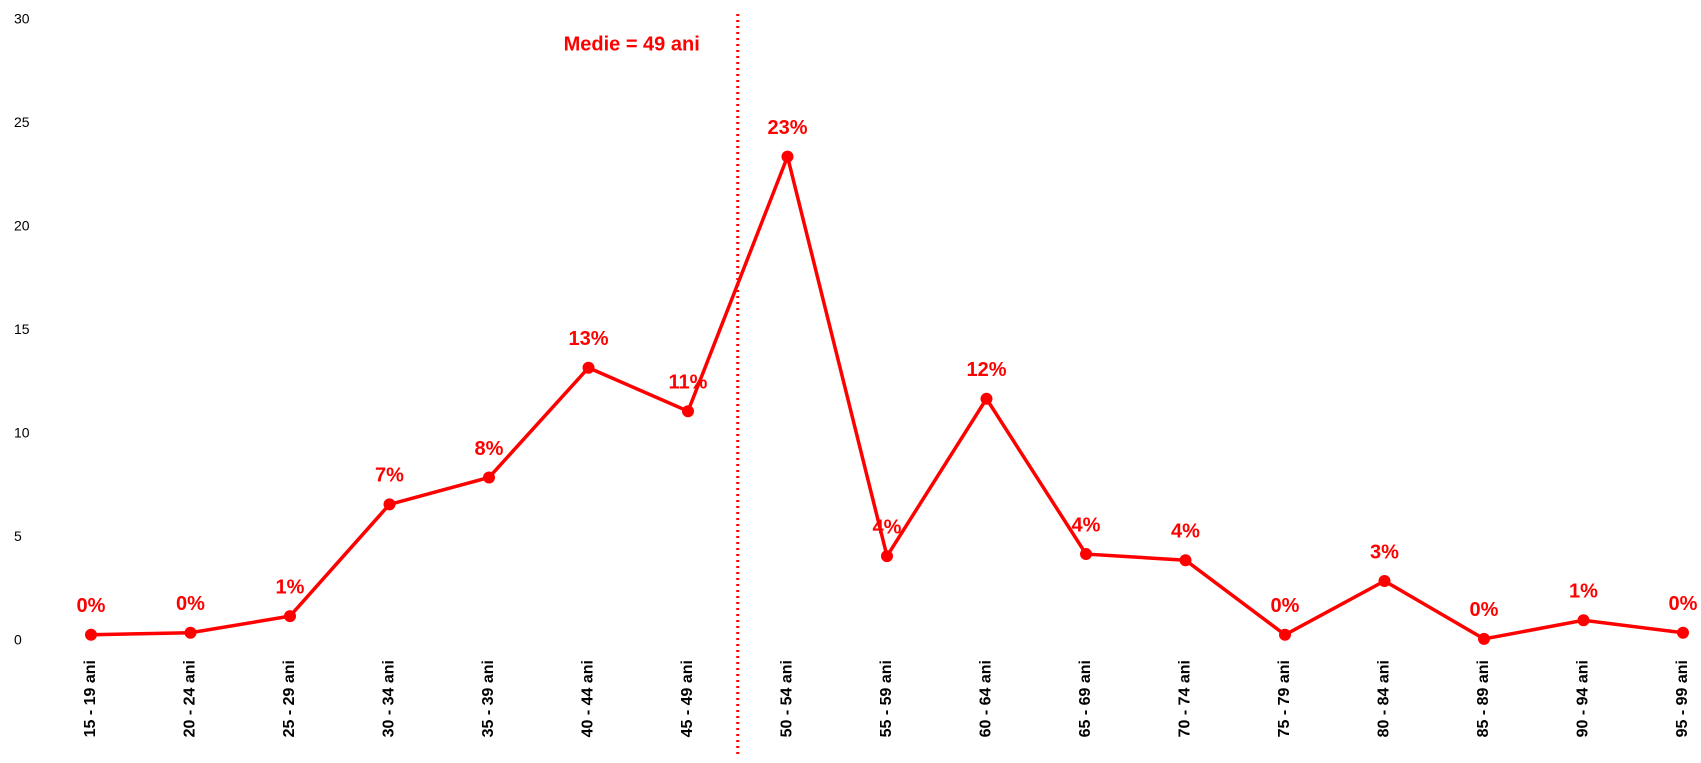 This screenshot has width=1701, height=763. What do you see at coordinates (289, 698) in the screenshot?
I see `x-tick-label: 25 - 29 ani` at bounding box center [289, 698].